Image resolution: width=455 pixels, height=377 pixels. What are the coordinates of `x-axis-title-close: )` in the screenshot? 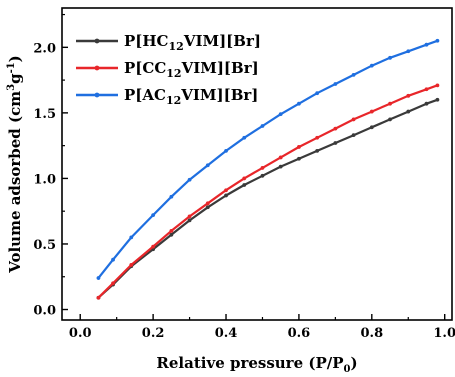 It's located at (353, 363).